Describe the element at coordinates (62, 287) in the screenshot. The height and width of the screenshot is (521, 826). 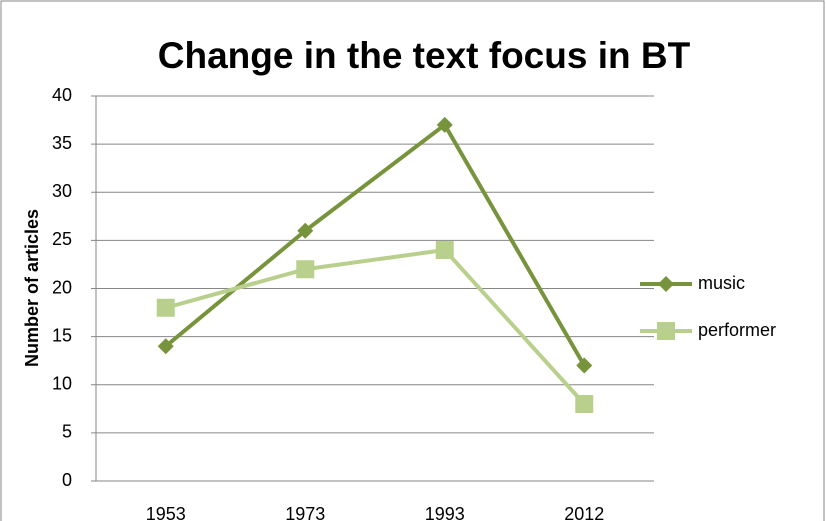
I see `y-tick-label: 20` at that location.